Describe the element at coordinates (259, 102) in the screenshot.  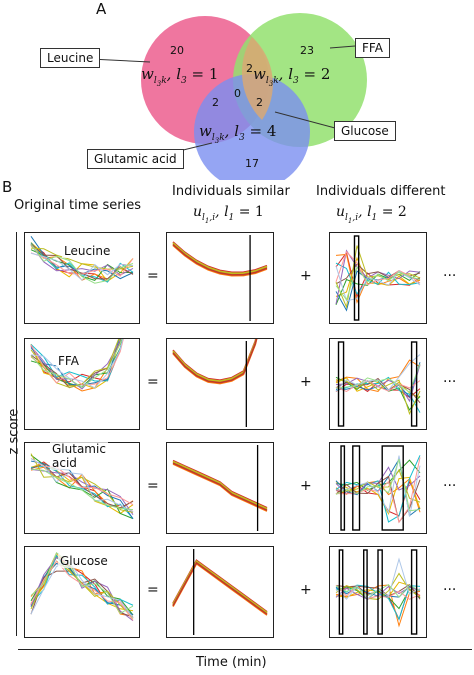
I see `venn-count-ffa-bottom: 2` at that location.